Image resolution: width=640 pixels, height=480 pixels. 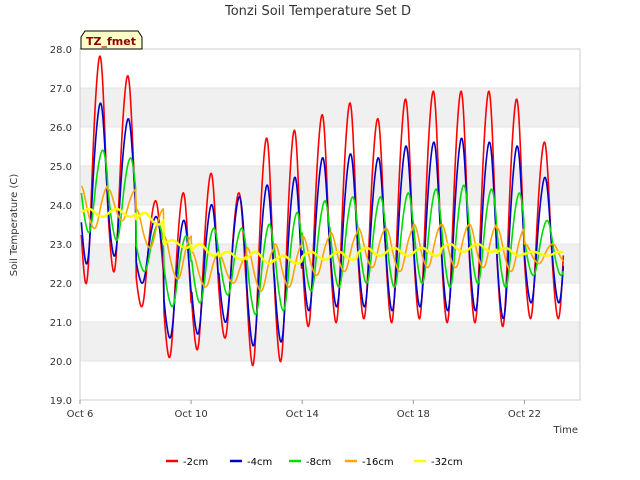 I want to click on x-tick-label: Oct 10, so click(x=191, y=414).